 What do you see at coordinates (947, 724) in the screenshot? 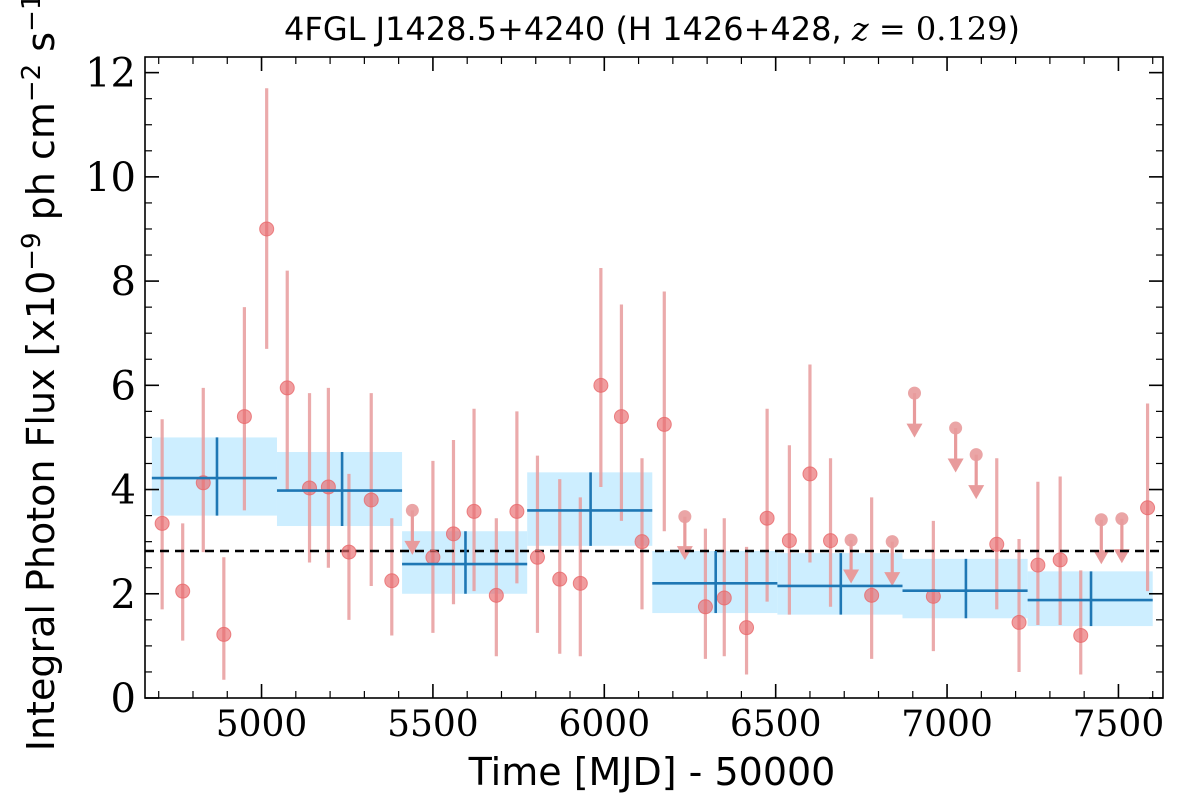
I see `x-tick-label: 7000` at bounding box center [947, 724].